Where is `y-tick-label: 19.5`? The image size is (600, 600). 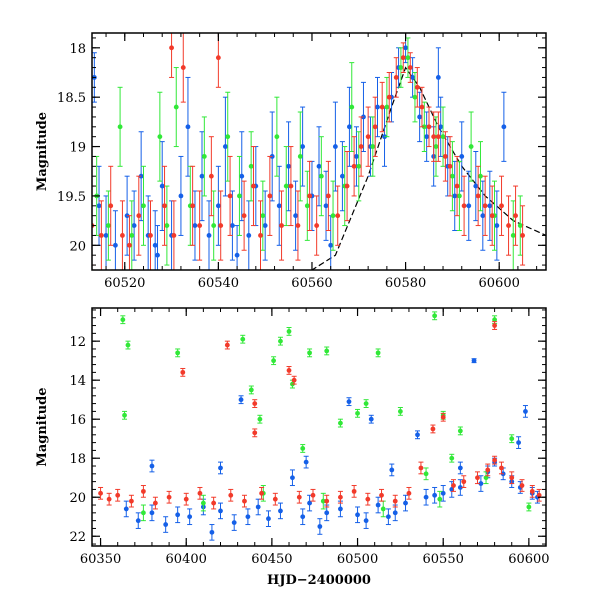 y-tick-label: 19.5 is located at coordinates (71, 197).